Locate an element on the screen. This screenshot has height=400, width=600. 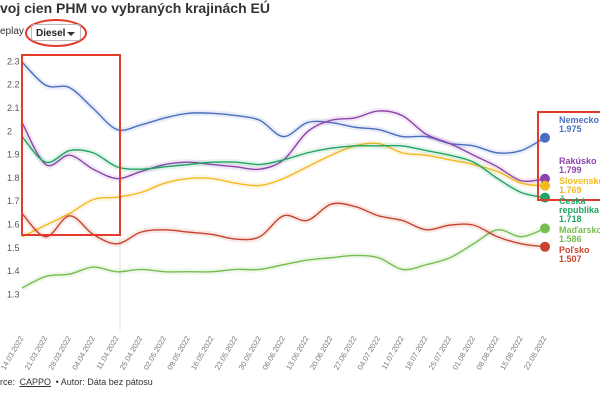
x-tick-label: 04.04.2022 is located at coordinates (83, 352).